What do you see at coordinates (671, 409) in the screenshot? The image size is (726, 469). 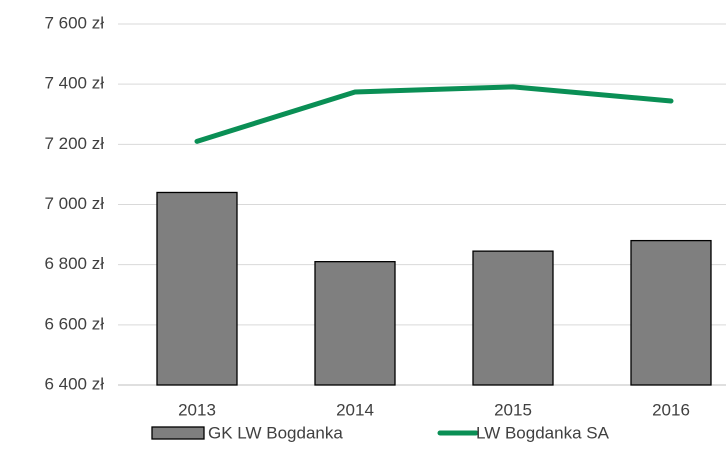 I see `x-tick-label: 2016` at bounding box center [671, 409].